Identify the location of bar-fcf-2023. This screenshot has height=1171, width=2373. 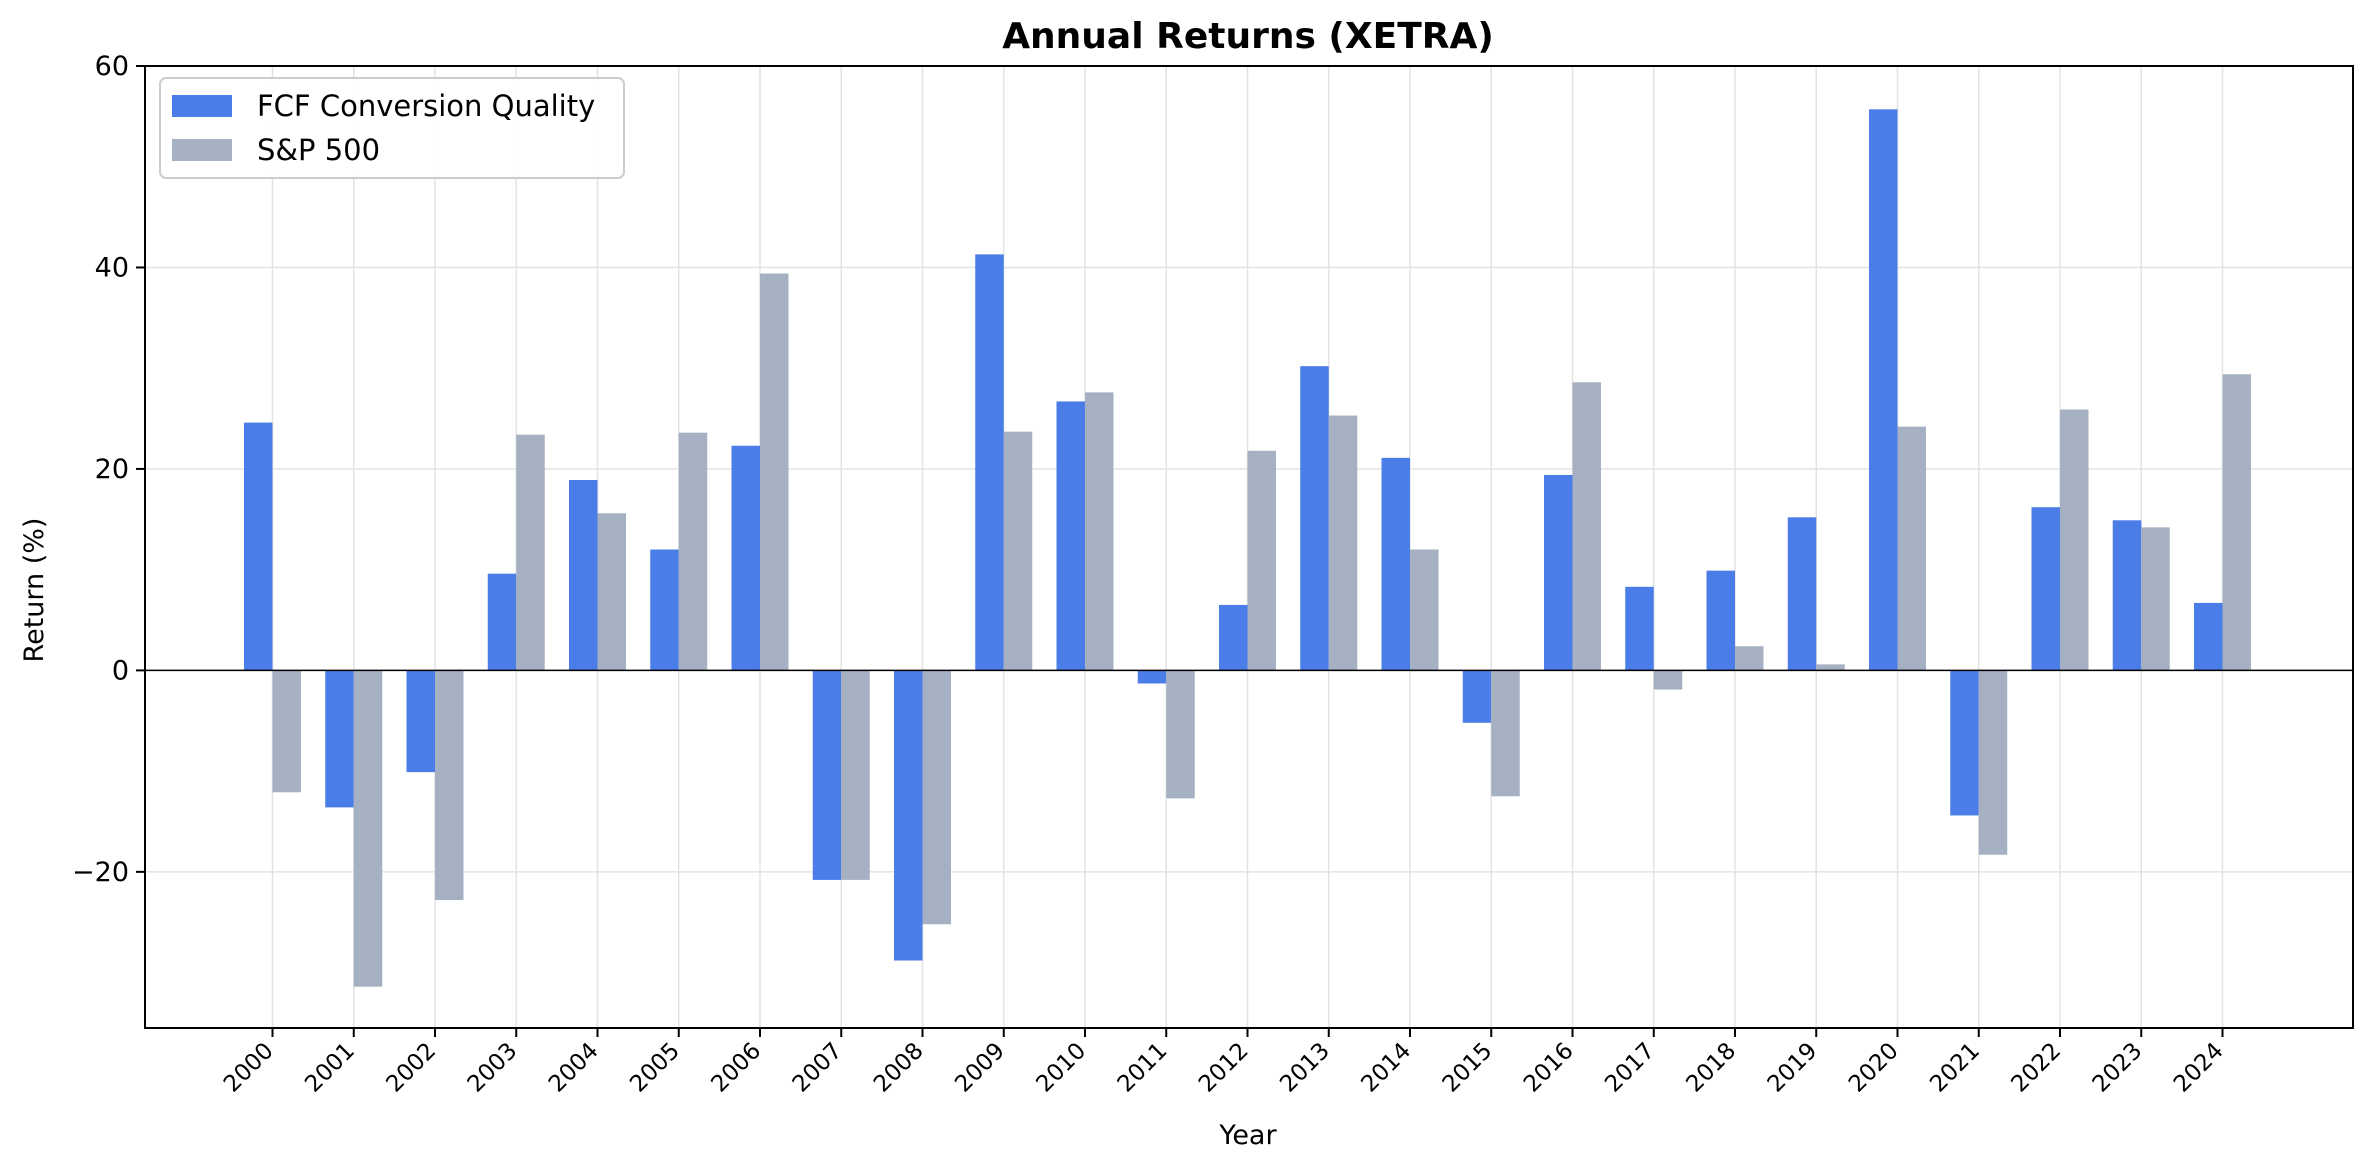
(2127, 595).